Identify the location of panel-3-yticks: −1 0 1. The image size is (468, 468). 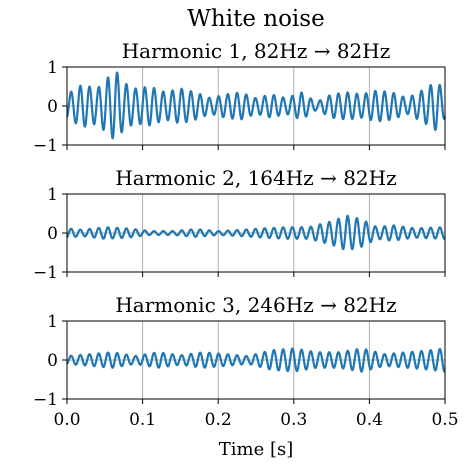
(50, 361).